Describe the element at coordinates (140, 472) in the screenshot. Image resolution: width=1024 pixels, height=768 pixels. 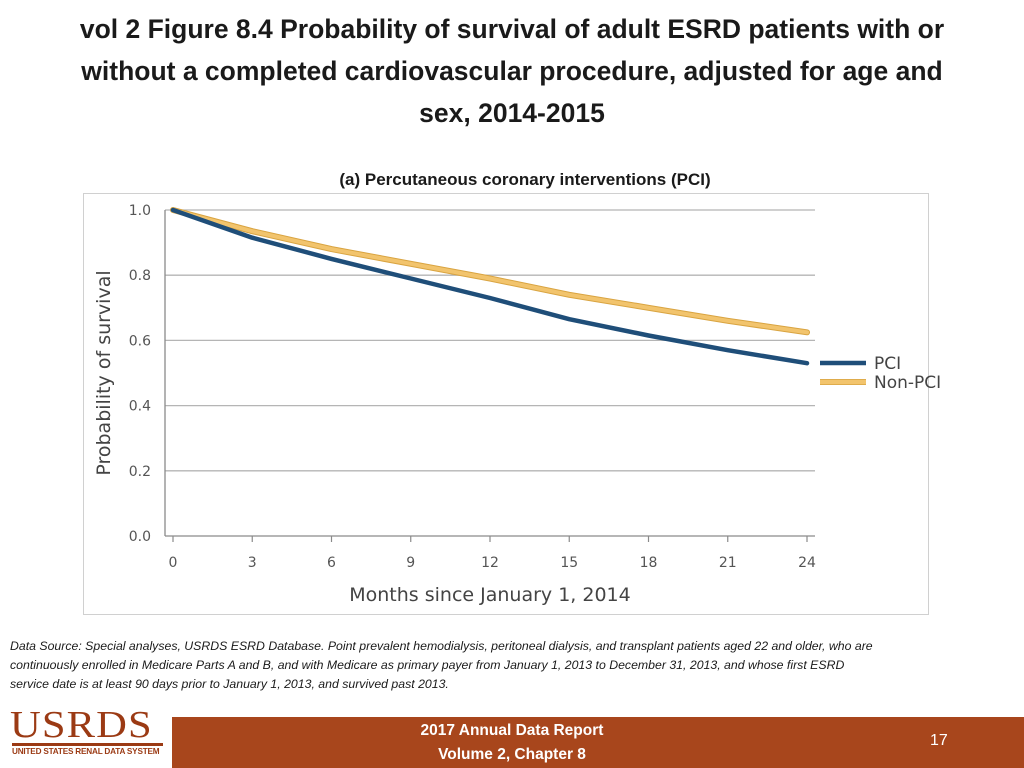
I see `y-tick-label: 0.2` at that location.